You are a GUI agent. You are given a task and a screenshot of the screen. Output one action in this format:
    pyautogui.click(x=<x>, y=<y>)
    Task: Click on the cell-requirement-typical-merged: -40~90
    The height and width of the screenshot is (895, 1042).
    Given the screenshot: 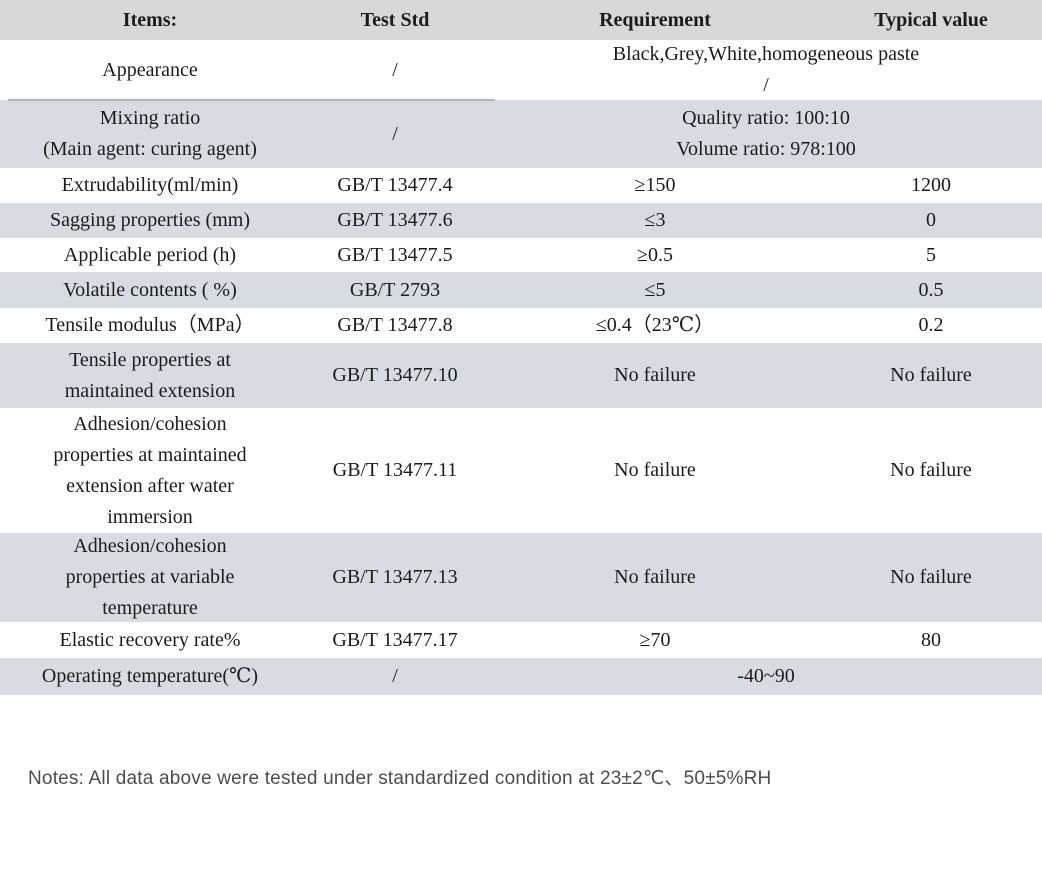 What is the action you would take?
    pyautogui.click(x=766, y=676)
    